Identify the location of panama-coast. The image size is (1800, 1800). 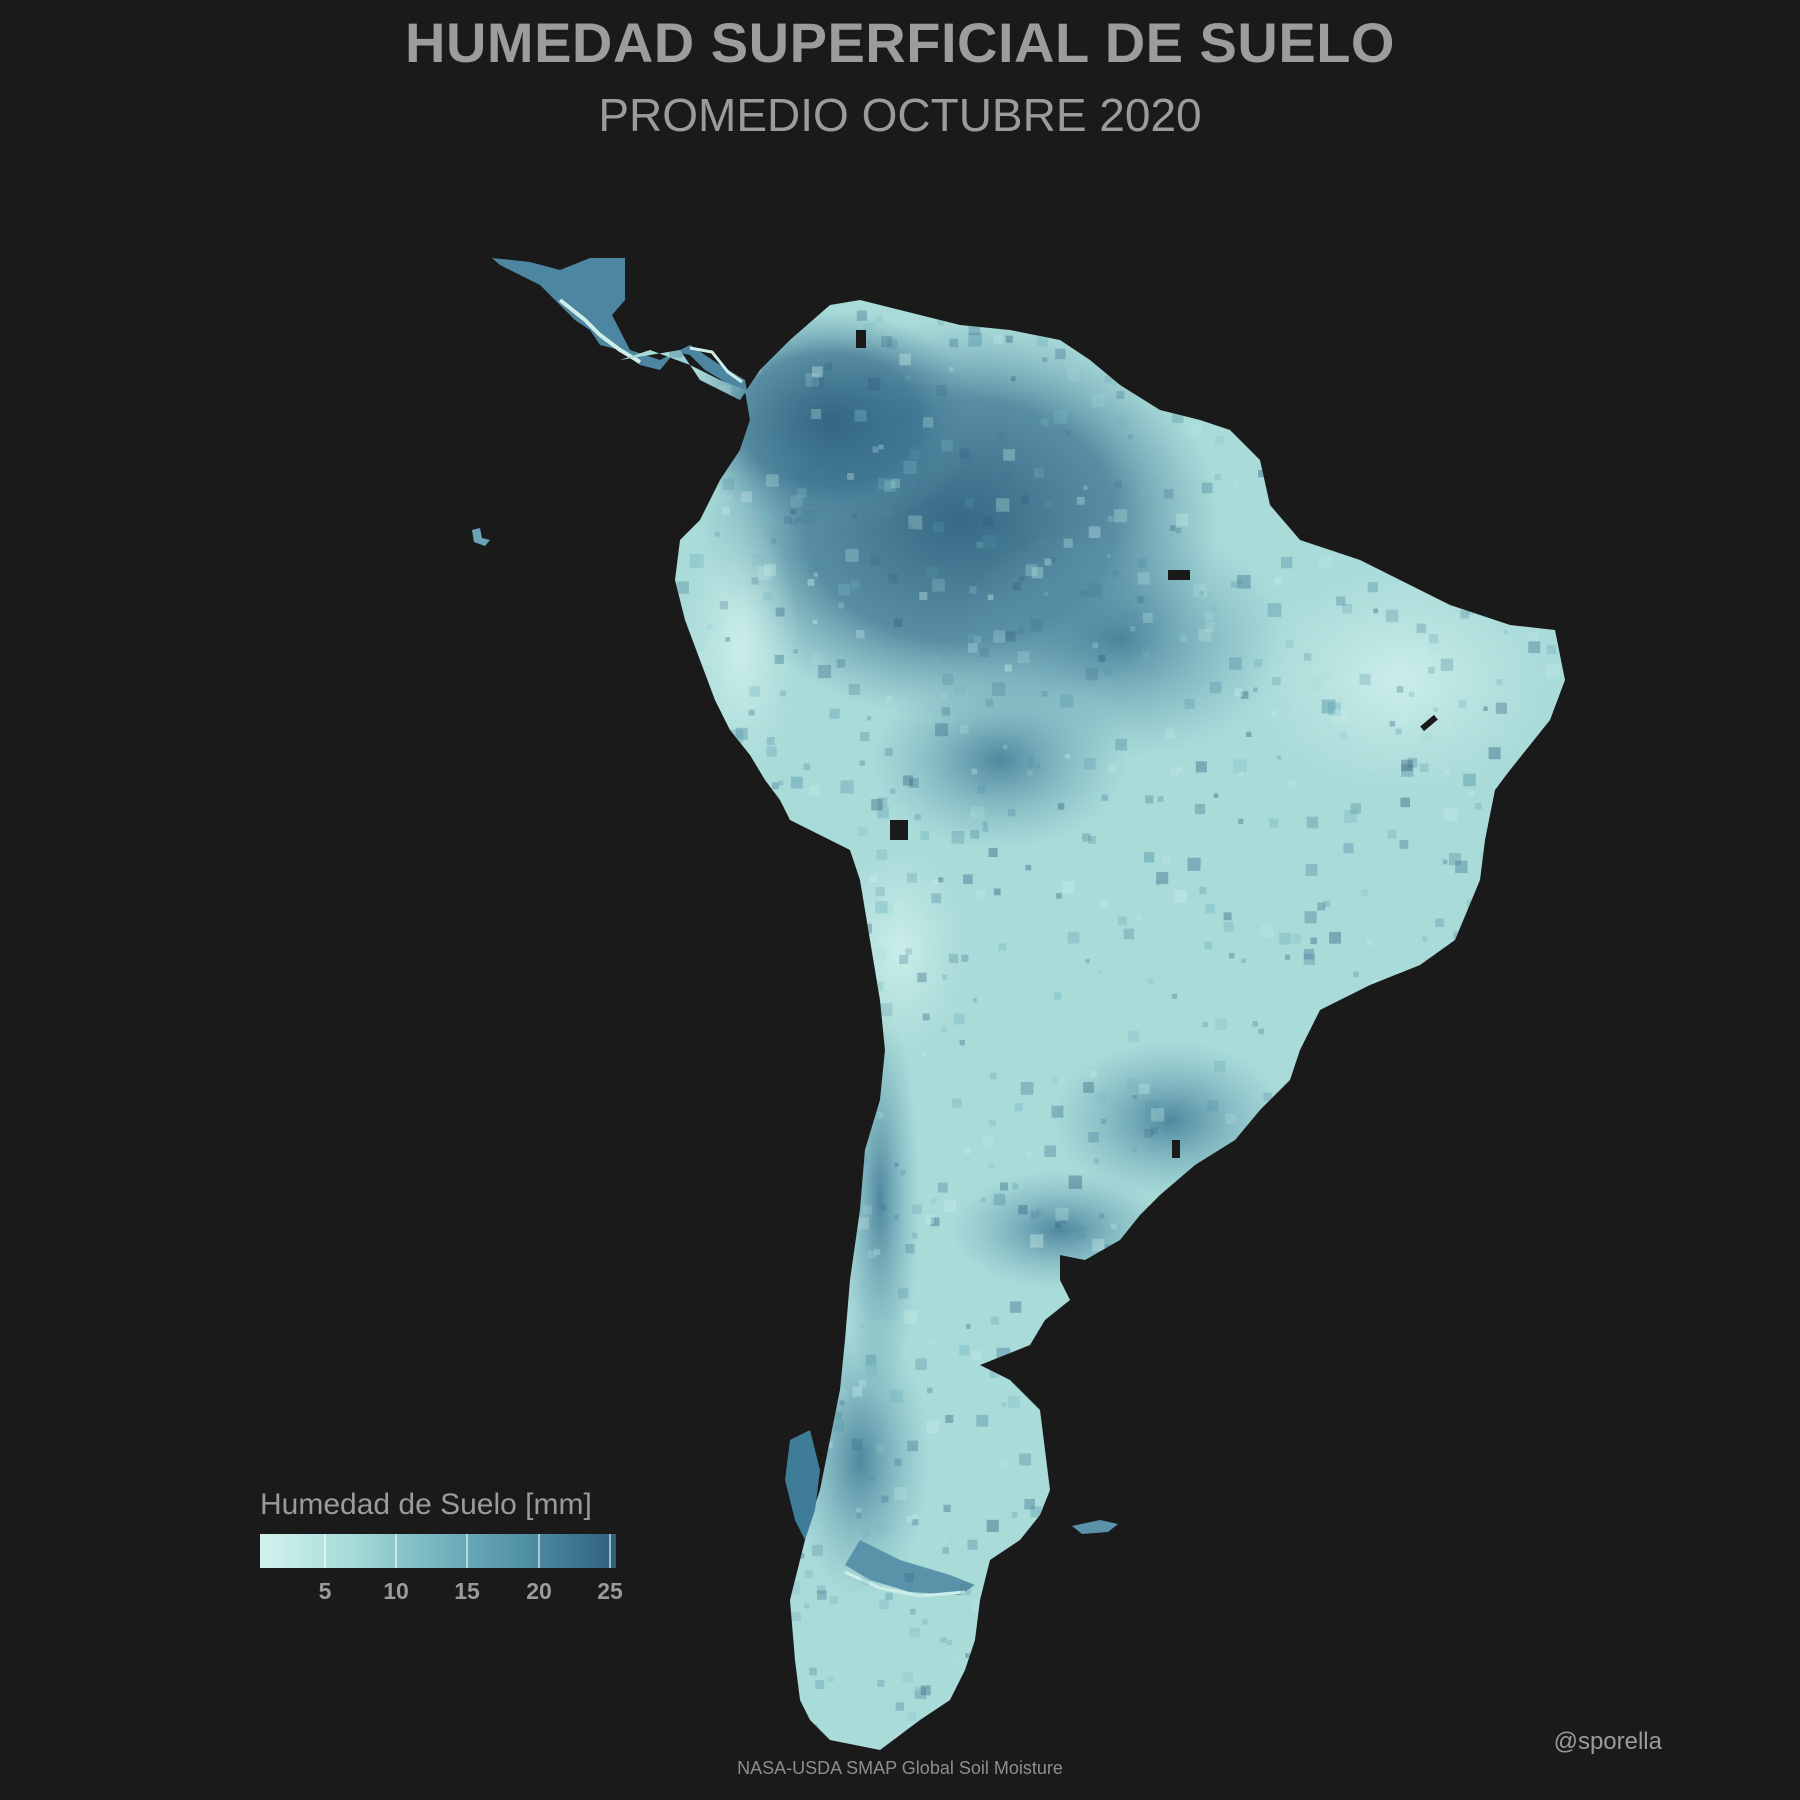
(716, 365).